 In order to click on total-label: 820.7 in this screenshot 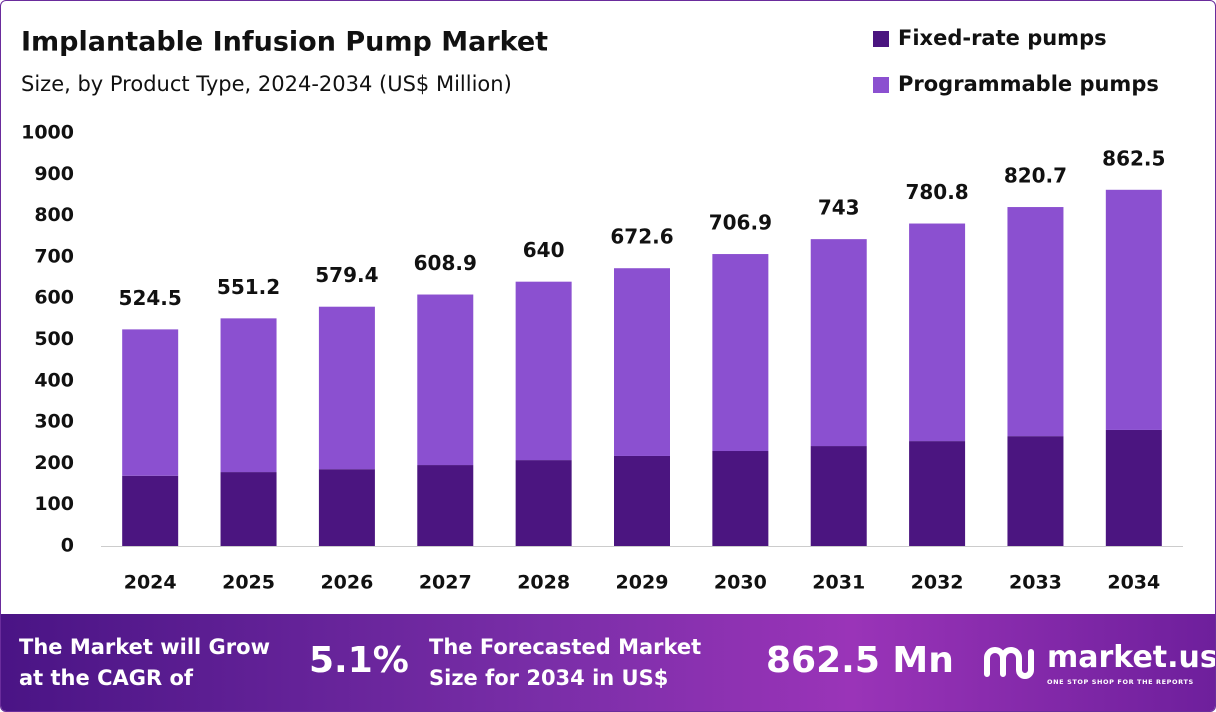, I will do `click(1035, 176)`.